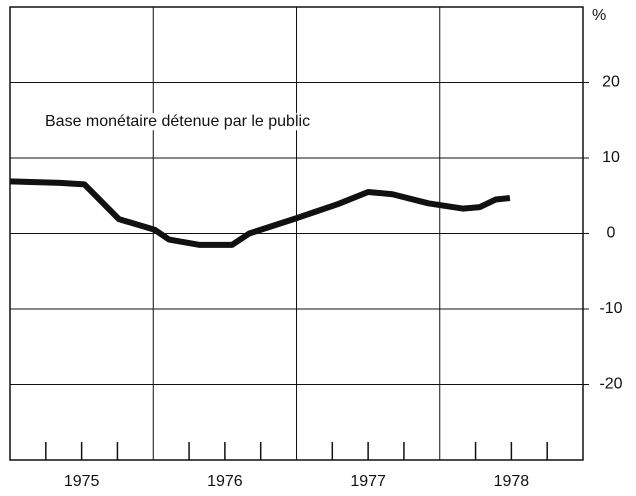 The height and width of the screenshot is (496, 636). I want to click on x-tick-label: 1975, so click(82, 481).